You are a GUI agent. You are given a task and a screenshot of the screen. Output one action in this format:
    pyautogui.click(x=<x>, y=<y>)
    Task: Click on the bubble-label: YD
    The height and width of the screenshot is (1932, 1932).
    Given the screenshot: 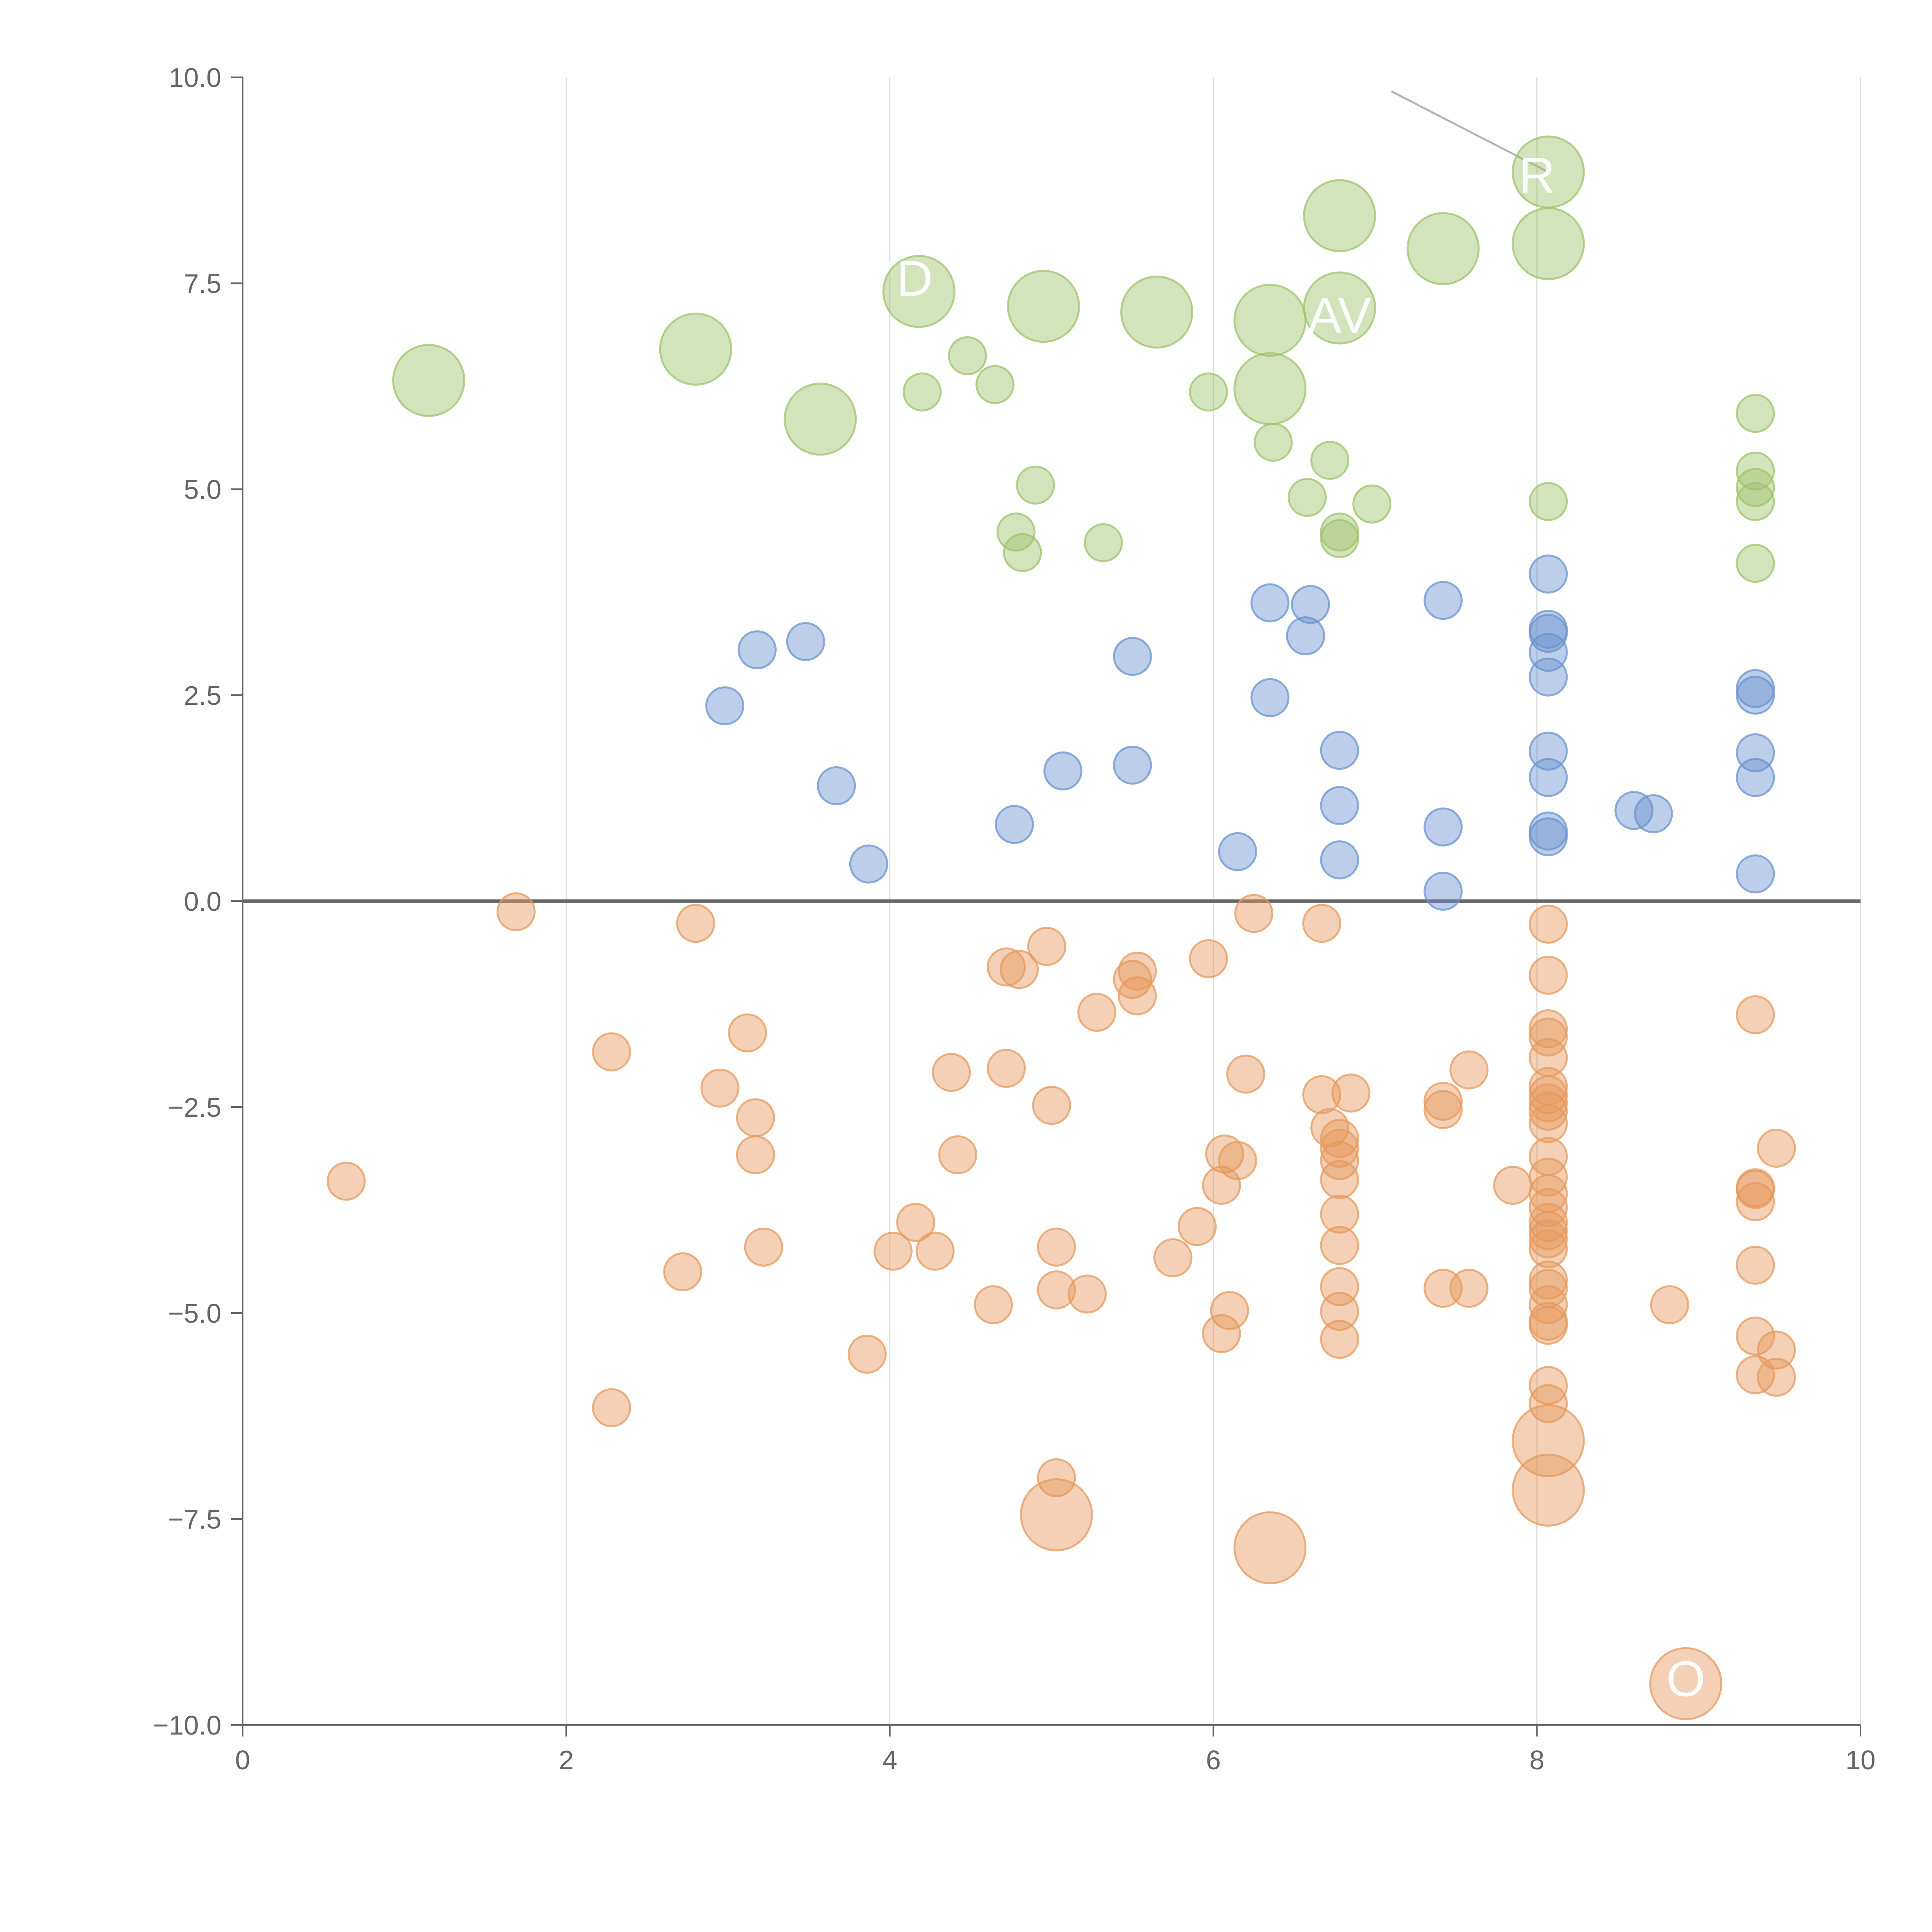 What is the action you would take?
    pyautogui.click(x=898, y=278)
    